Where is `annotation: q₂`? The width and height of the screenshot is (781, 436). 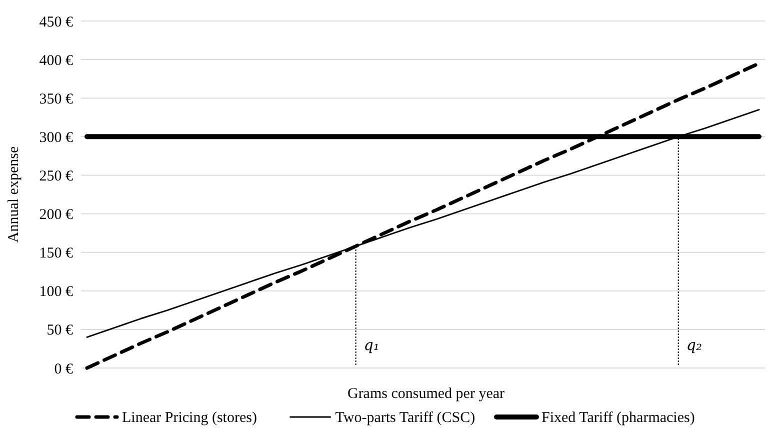
annotation: q₂ is located at coordinates (694, 345).